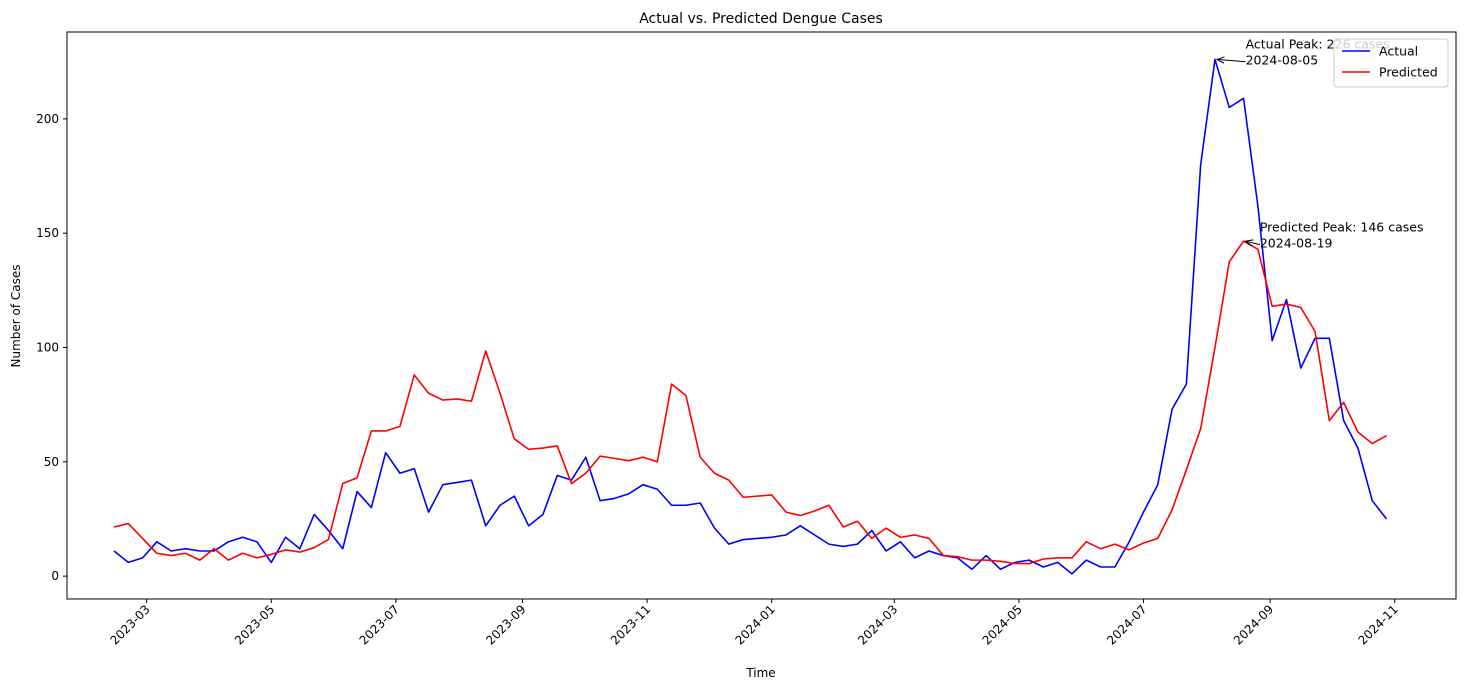 The image size is (1465, 690). I want to click on annotation-text: Predicted Peak: 146 cases, so click(1342, 227).